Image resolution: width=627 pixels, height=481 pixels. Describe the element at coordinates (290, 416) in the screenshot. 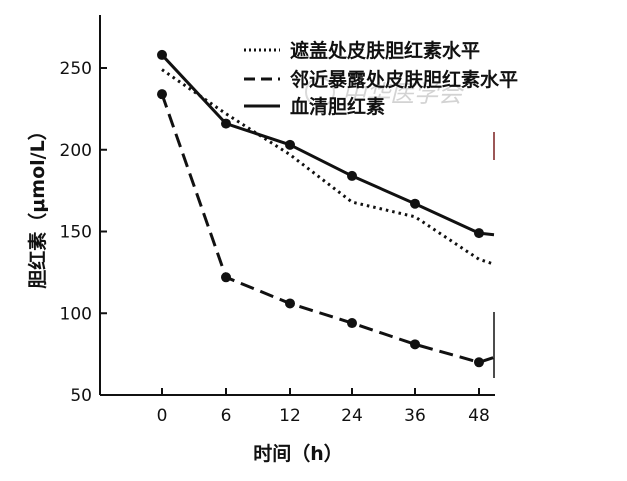

I see `x-tick-label: 12` at that location.